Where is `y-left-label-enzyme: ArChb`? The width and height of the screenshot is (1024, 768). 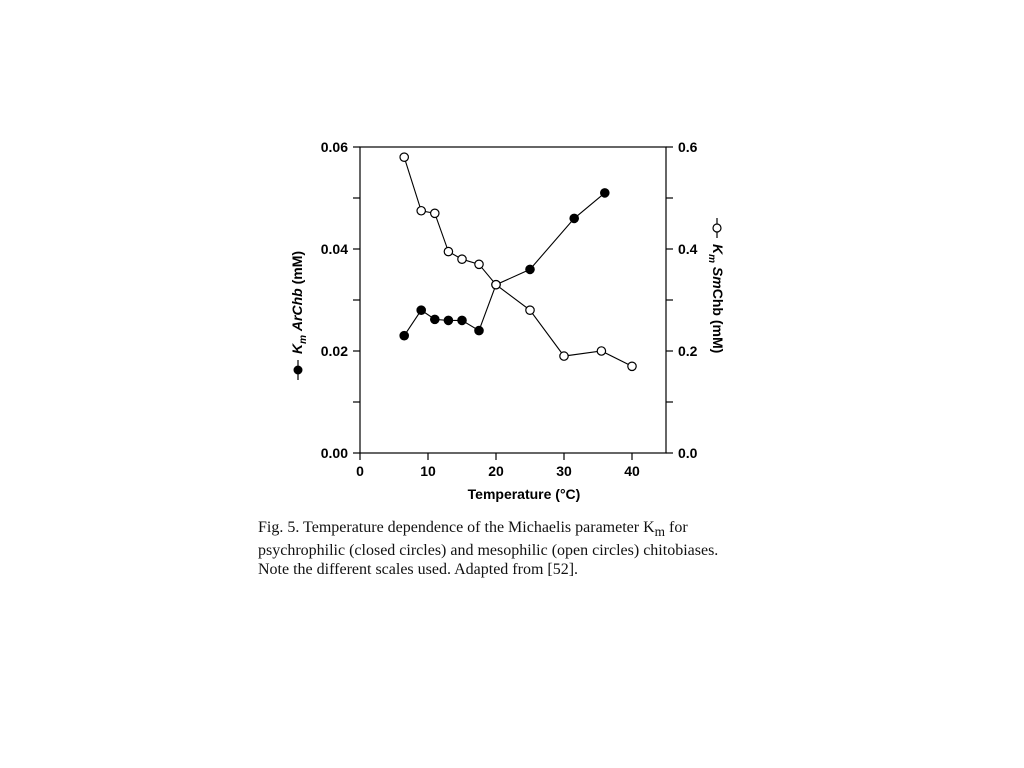
y-left-label-enzyme: ArChb is located at coordinates (297, 310).